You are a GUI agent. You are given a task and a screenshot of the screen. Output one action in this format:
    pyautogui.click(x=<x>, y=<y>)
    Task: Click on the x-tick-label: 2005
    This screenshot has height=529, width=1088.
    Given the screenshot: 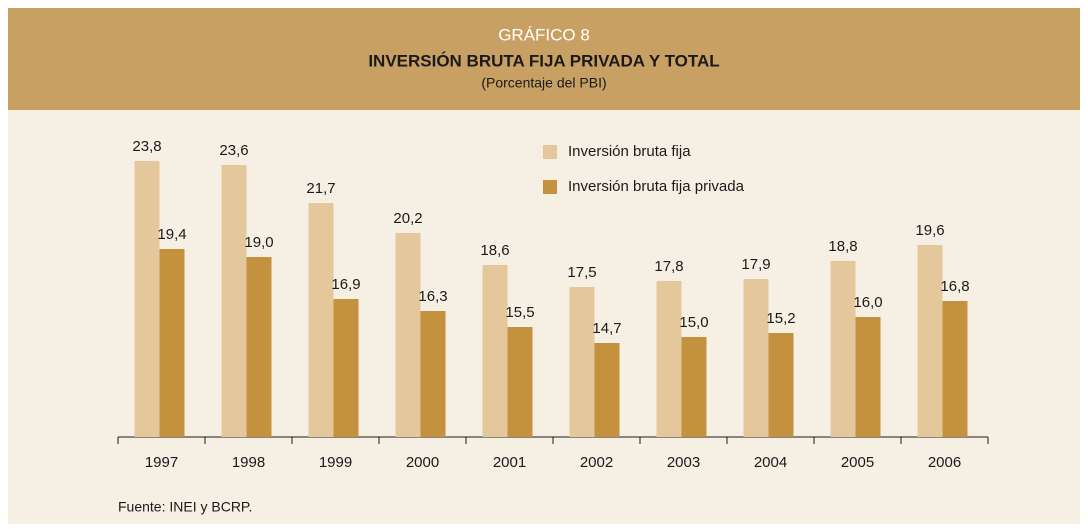 What is the action you would take?
    pyautogui.click(x=857, y=462)
    